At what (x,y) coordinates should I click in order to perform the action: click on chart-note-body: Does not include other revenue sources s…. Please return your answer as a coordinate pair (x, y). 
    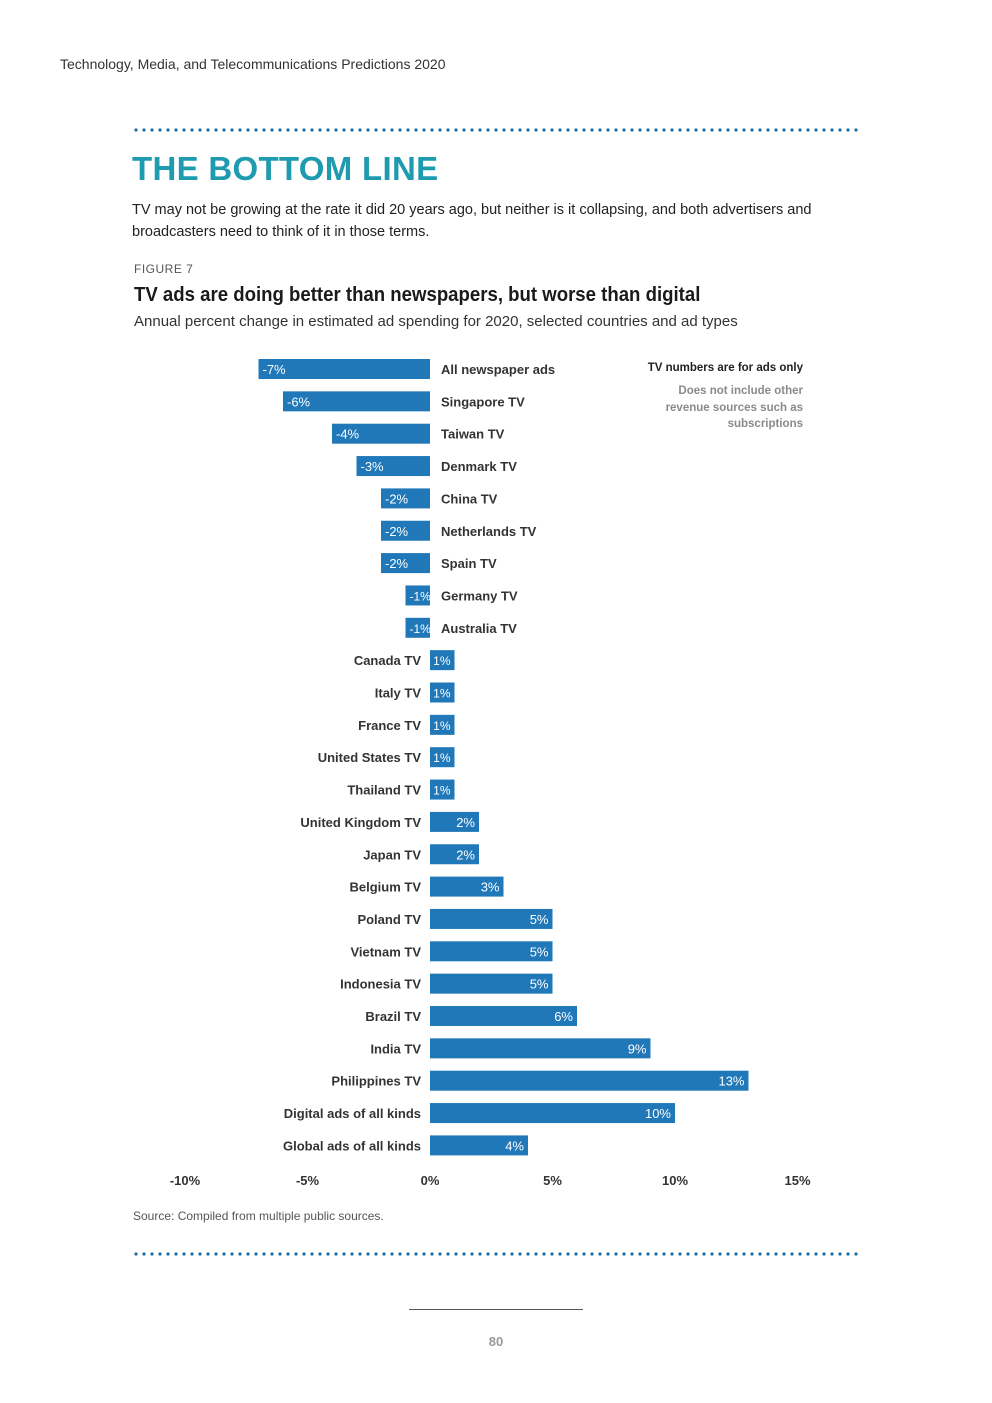
    Looking at the image, I should click on (734, 407).